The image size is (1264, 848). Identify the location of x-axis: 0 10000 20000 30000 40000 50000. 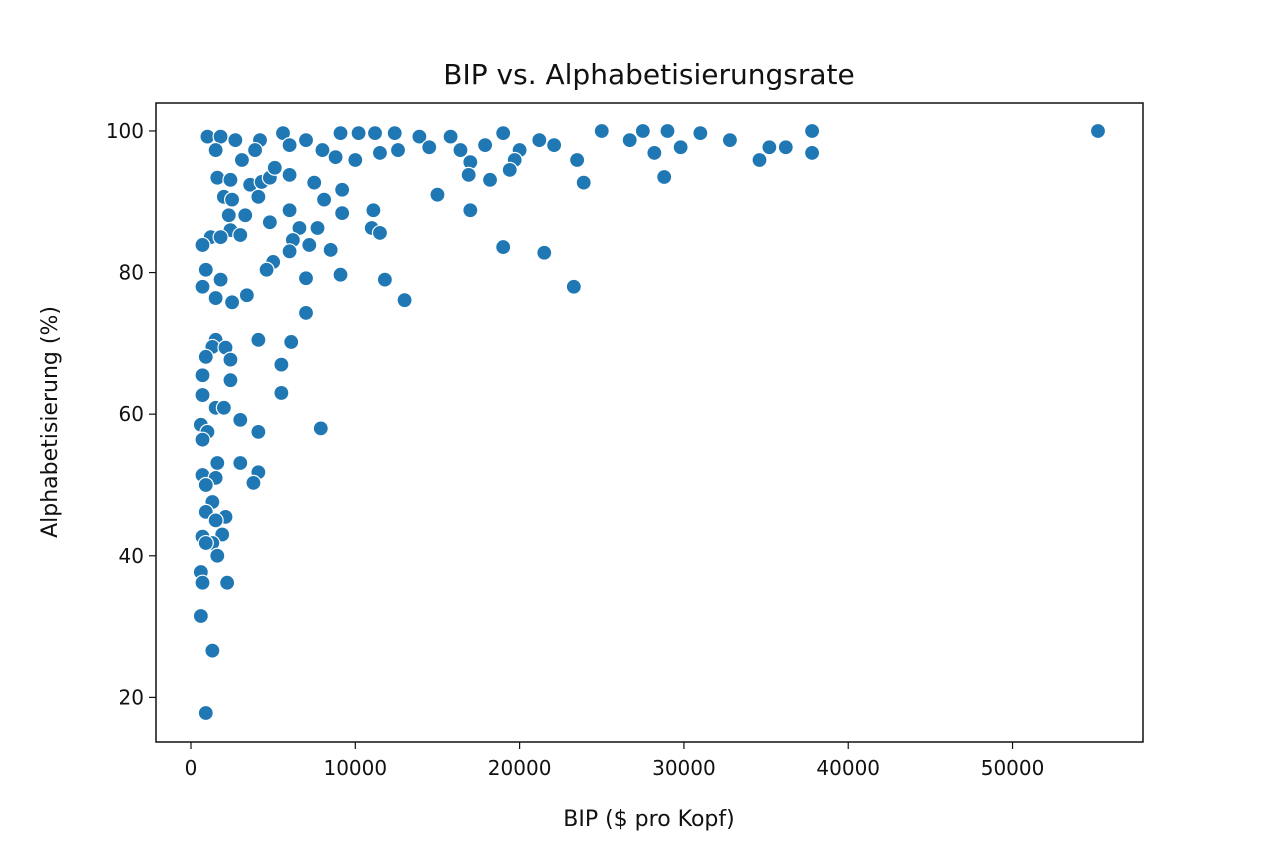
(614, 761).